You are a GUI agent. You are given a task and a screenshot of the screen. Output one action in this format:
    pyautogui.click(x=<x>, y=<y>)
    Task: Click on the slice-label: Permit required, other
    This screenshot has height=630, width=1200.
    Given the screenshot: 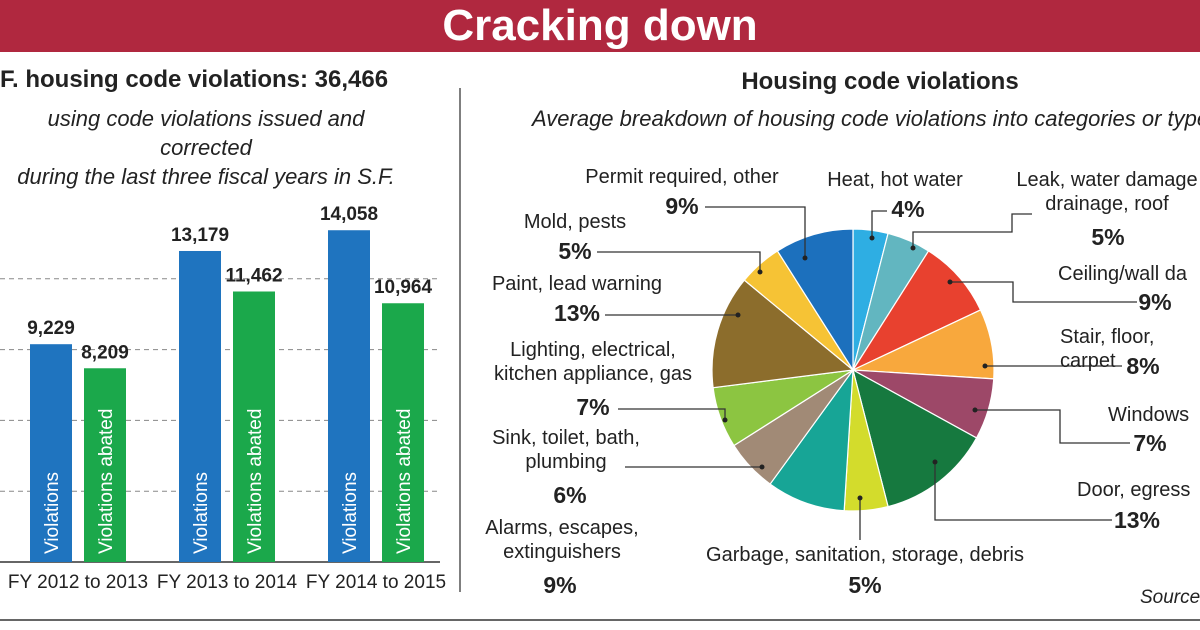 What is the action you would take?
    pyautogui.click(x=682, y=177)
    